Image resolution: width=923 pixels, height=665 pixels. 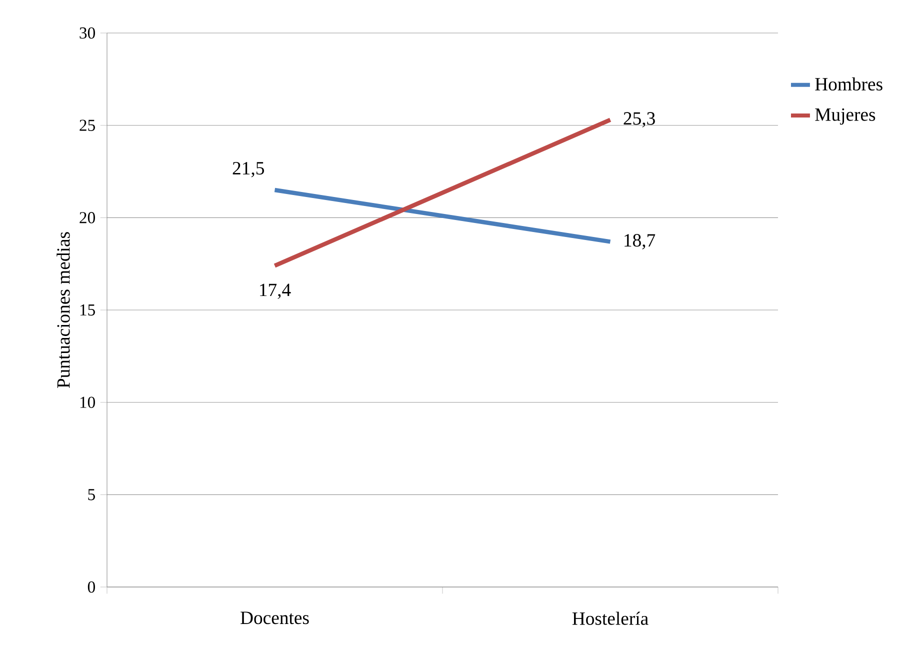 What do you see at coordinates (91, 587) in the screenshot?
I see `y-tick-label: 0` at bounding box center [91, 587].